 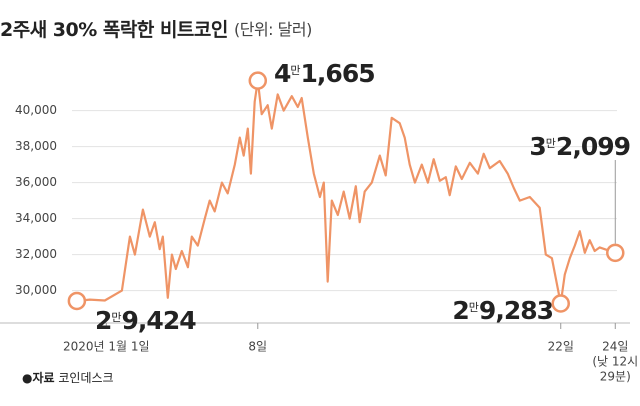 I want to click on x-tick-label: 29분), so click(x=615, y=377).